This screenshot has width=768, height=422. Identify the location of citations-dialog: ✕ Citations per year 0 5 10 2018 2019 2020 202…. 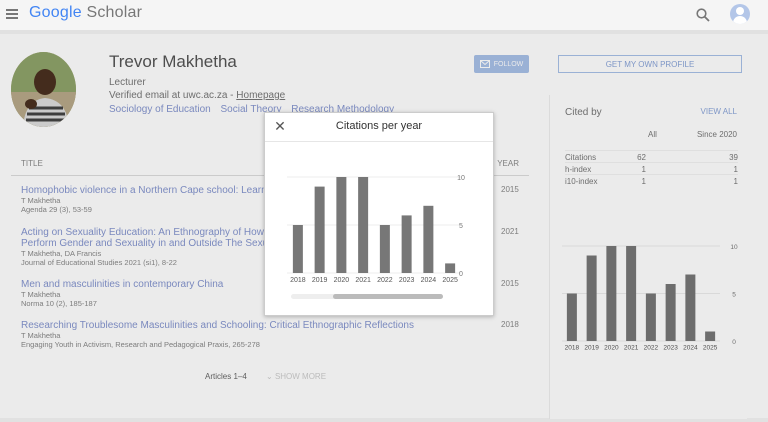
(379, 214).